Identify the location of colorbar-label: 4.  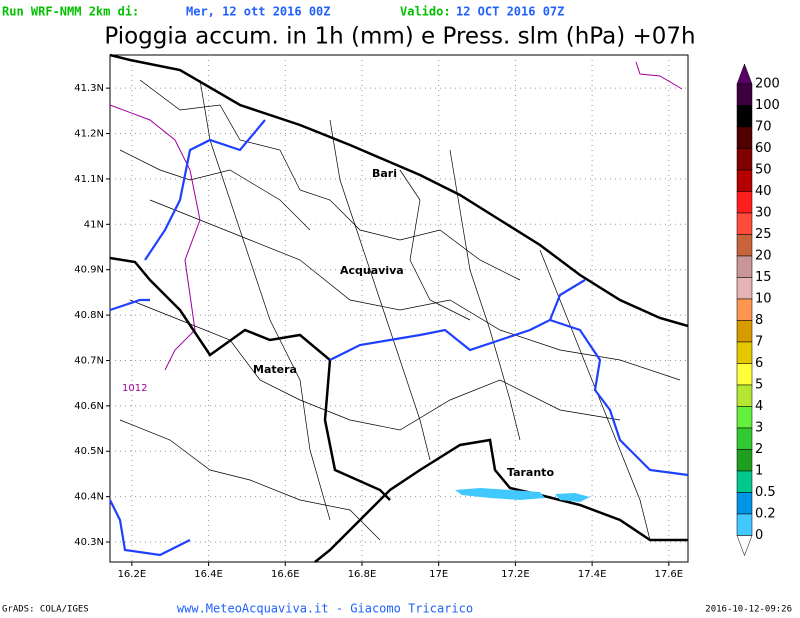
(759, 406).